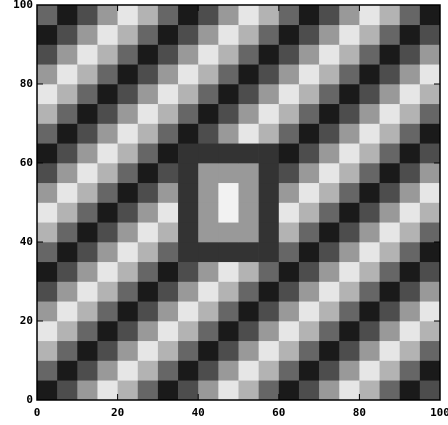  I want to click on y-tick-label: 80, so click(26, 83).